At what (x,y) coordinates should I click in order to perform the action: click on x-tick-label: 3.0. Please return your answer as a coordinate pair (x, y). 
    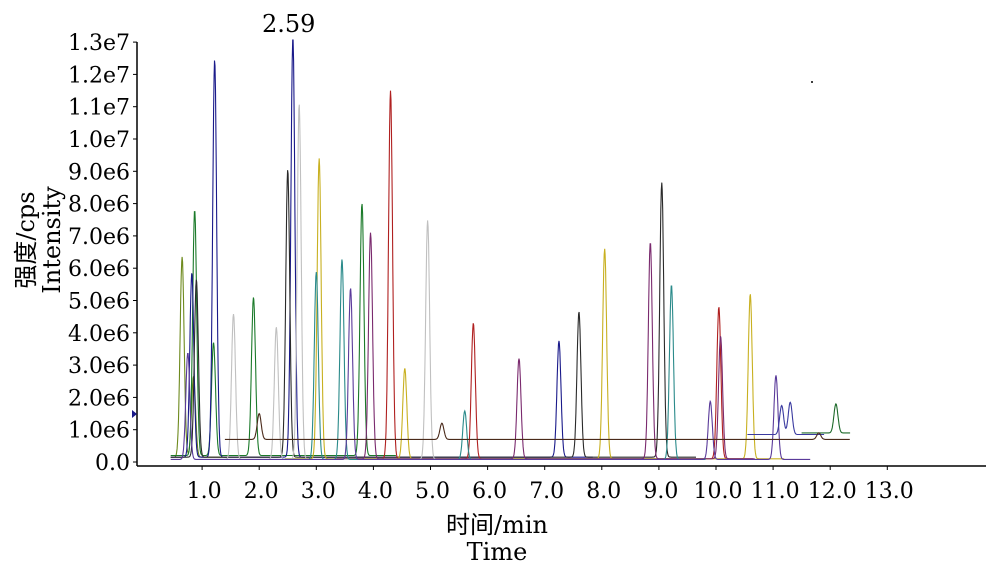
    Looking at the image, I should click on (318, 491).